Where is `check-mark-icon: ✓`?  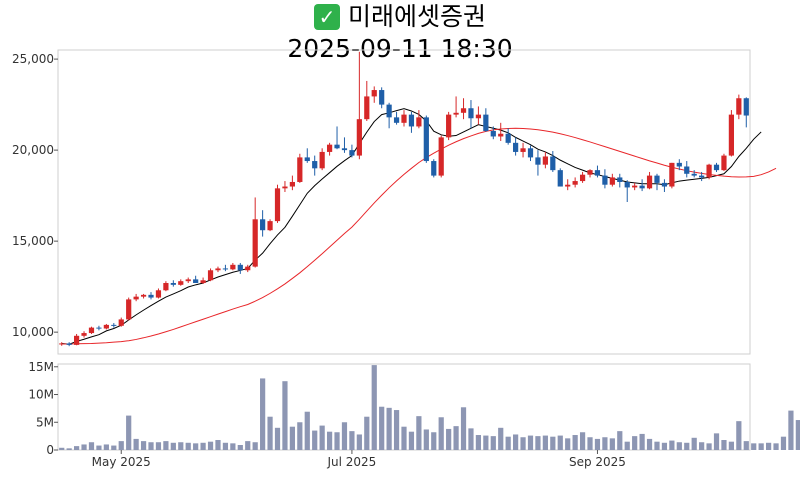
check-mark-icon: ✓ is located at coordinates (326, 17).